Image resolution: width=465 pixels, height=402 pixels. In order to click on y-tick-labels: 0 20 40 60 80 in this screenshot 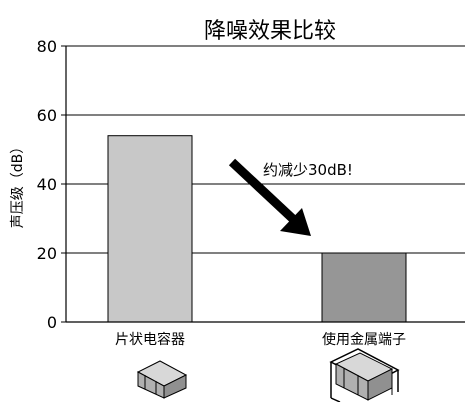, I will do `click(51, 184)`.